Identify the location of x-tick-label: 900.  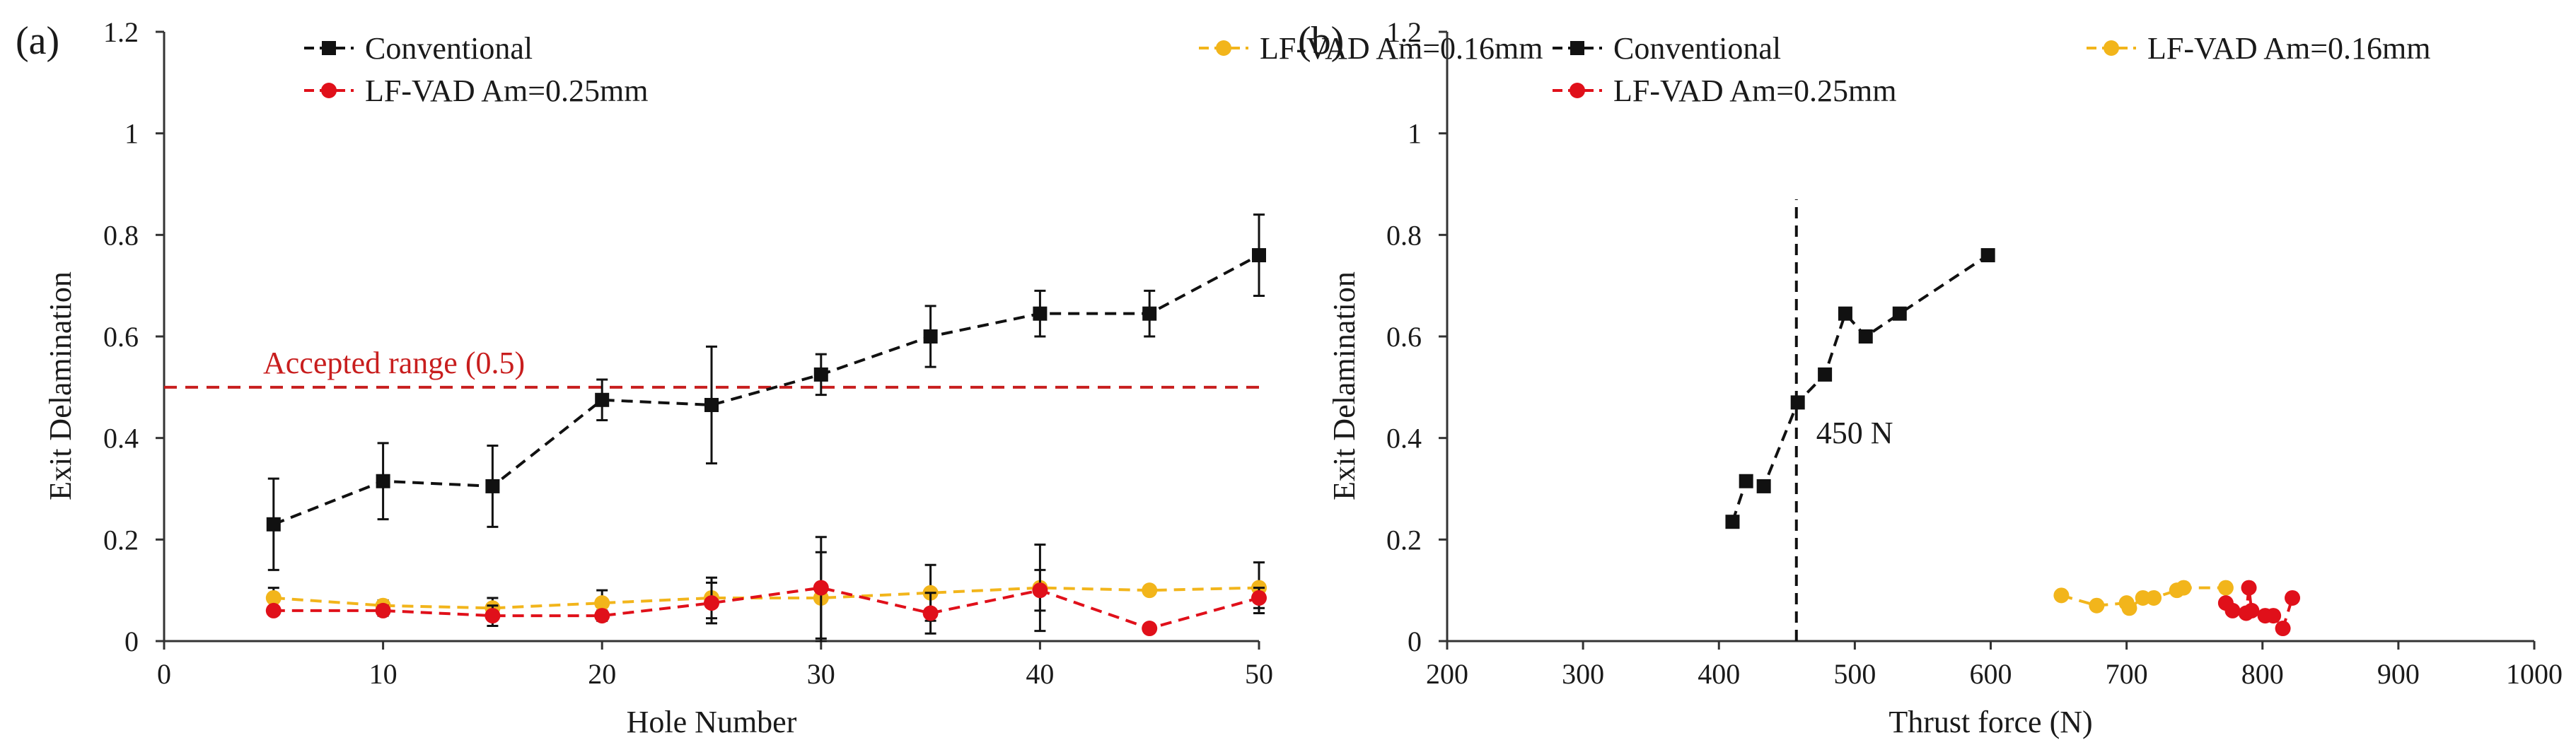
(2398, 674).